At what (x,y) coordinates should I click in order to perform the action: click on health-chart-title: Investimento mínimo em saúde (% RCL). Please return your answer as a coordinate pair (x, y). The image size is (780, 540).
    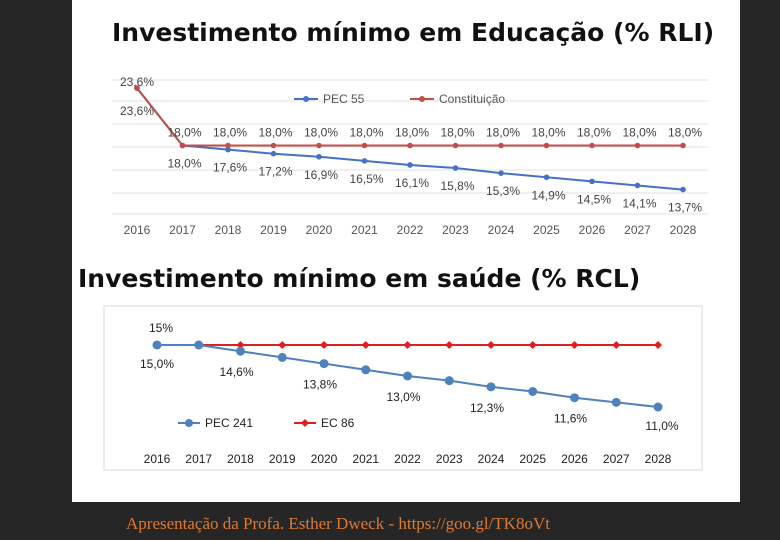
    Looking at the image, I should click on (359, 278).